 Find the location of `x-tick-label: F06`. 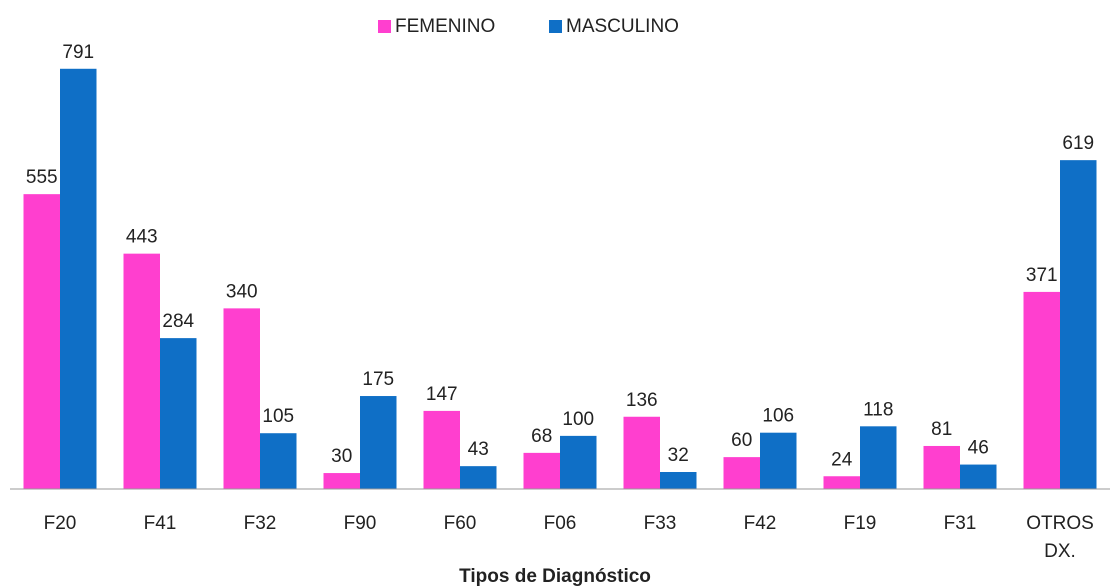

x-tick-label: F06 is located at coordinates (560, 523).